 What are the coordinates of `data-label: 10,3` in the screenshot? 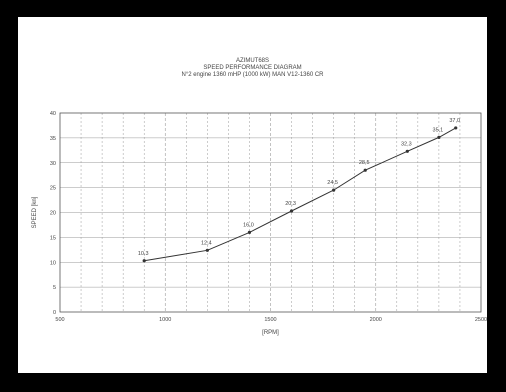 It's located at (143, 254).